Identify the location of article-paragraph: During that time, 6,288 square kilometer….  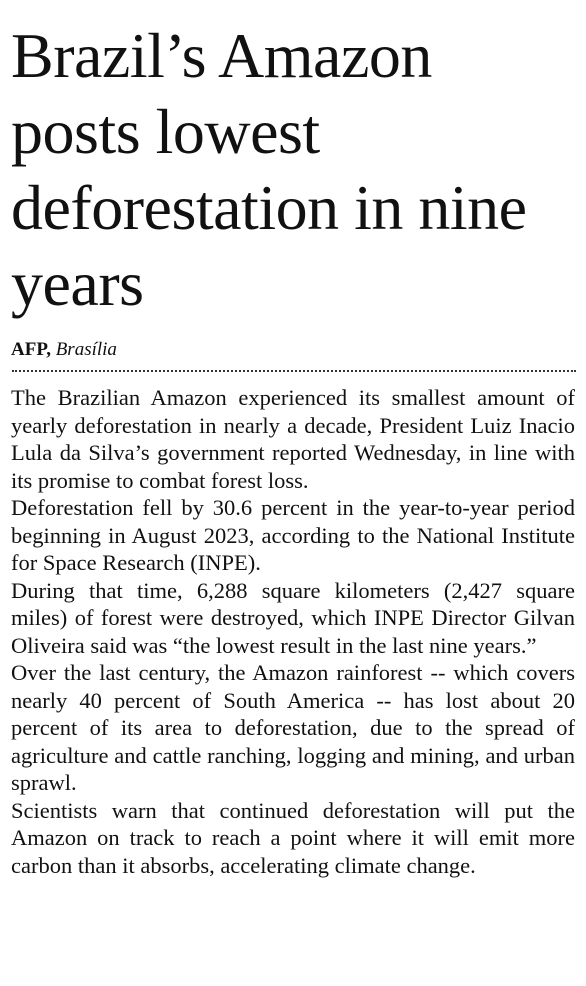
(293, 617).